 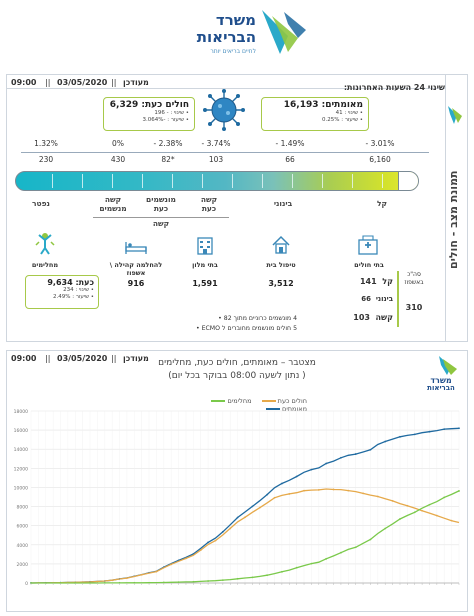 I want to click on panel2-time: 09:00, so click(x=24, y=358).